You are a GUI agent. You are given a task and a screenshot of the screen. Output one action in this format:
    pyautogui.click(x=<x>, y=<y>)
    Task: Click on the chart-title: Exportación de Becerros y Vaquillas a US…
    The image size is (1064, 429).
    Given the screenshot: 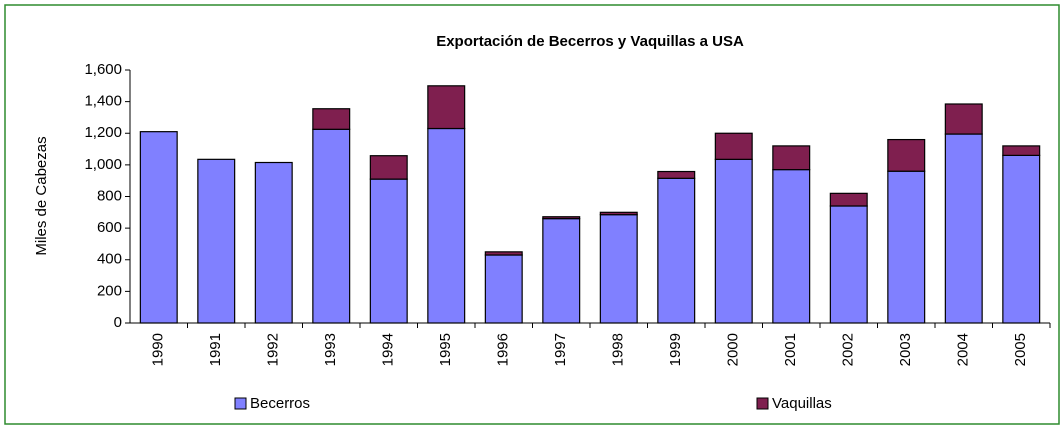 What is the action you would take?
    pyautogui.click(x=590, y=41)
    